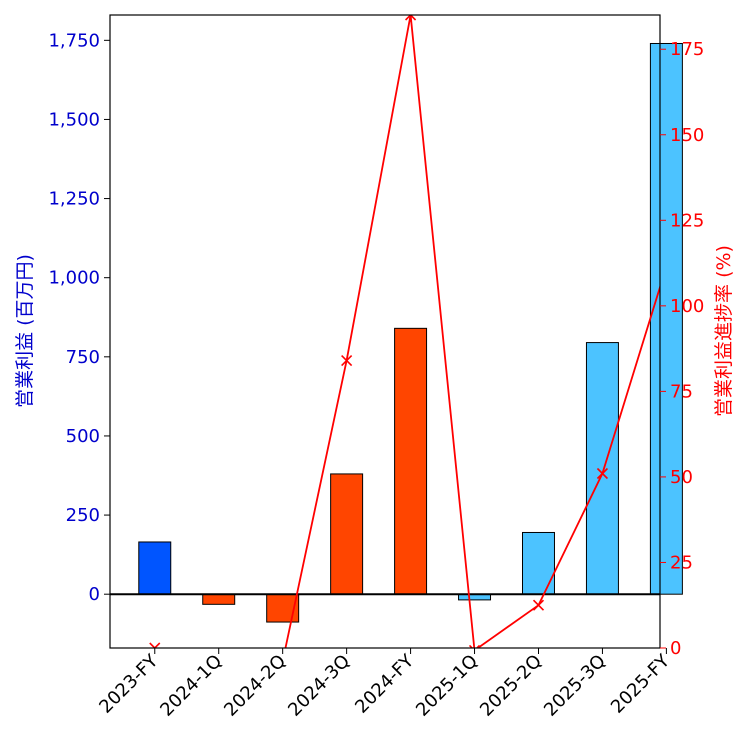 This screenshot has height=750, width=750. Describe the element at coordinates (687, 306) in the screenshot. I see `right-tick-label: 100` at that location.